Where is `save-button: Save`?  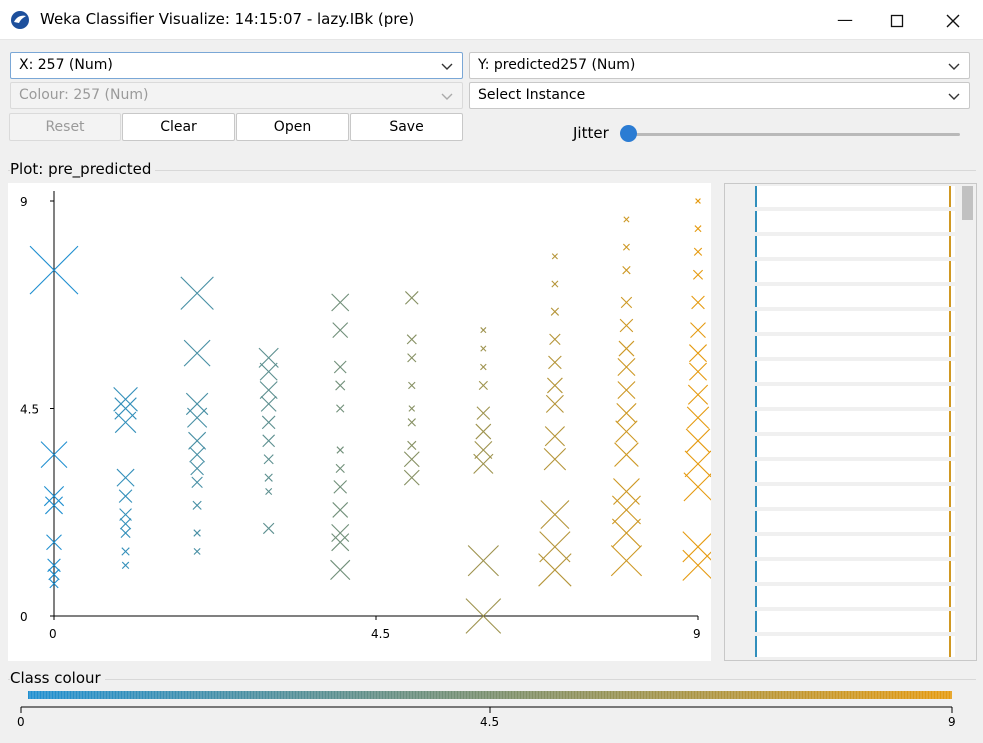
save-button: Save is located at coordinates (406, 127).